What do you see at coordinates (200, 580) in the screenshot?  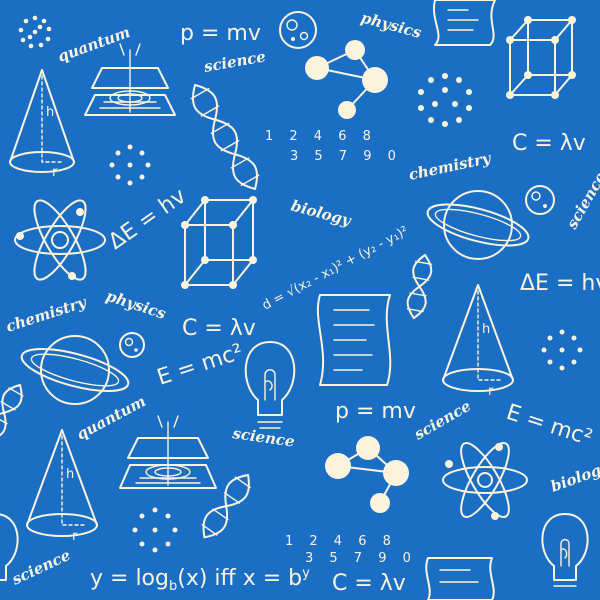 I see `formula-log: y = logb(x) iff x = by` at bounding box center [200, 580].